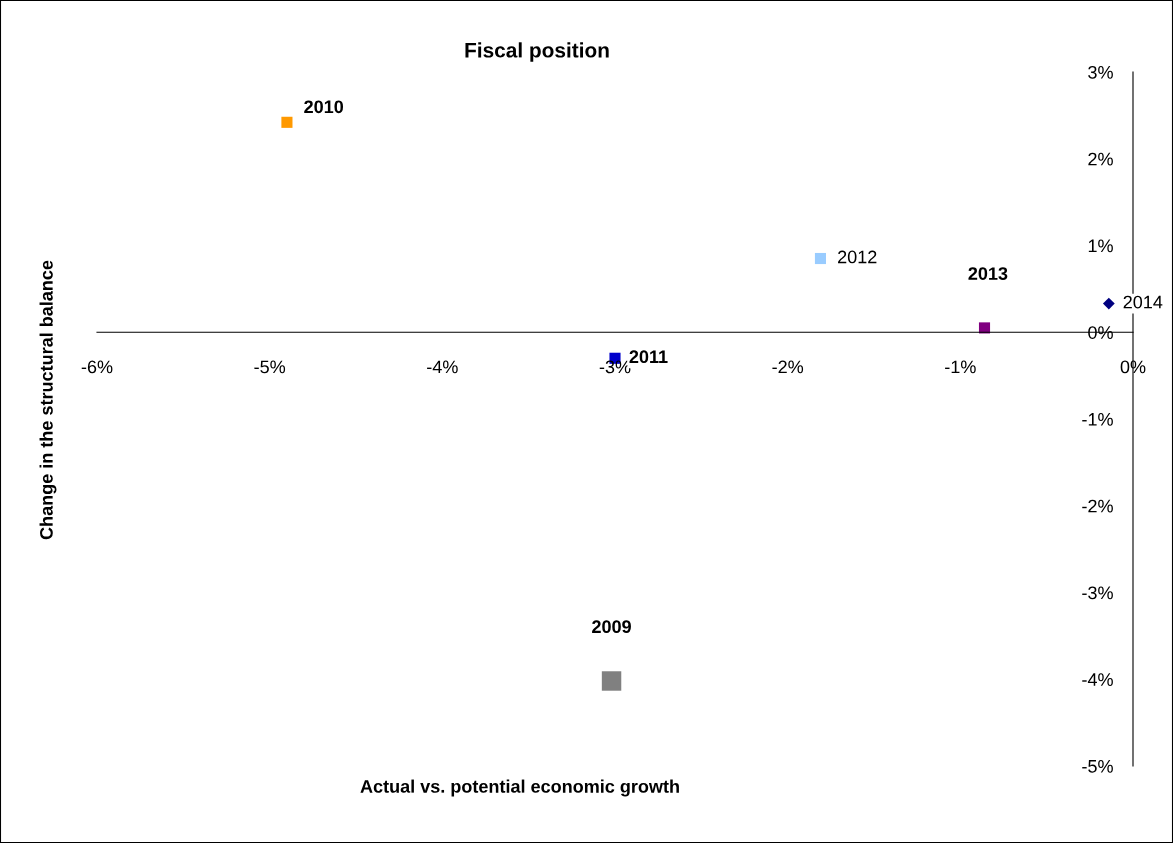  What do you see at coordinates (48, 400) in the screenshot?
I see `y-axis-title: Change in the structural balance` at bounding box center [48, 400].